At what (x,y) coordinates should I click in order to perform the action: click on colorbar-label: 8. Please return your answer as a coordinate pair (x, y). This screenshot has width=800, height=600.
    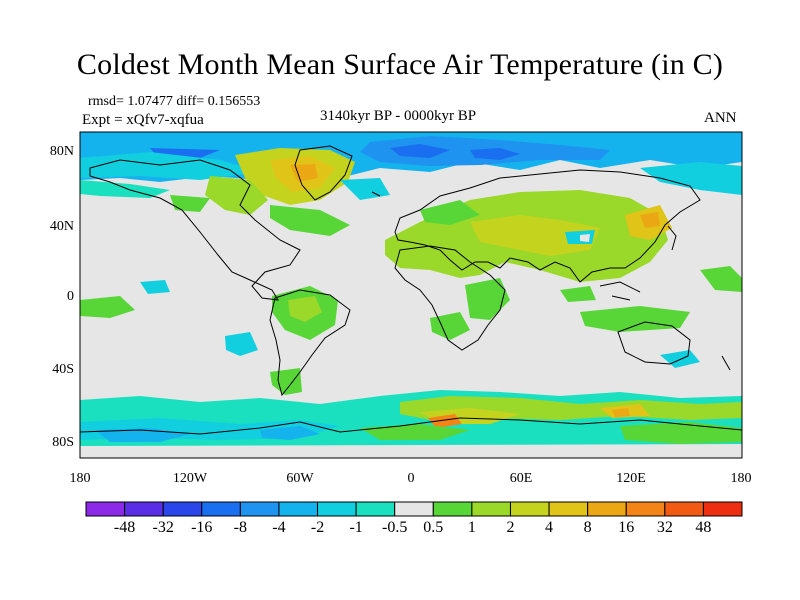
    Looking at the image, I should click on (588, 527).